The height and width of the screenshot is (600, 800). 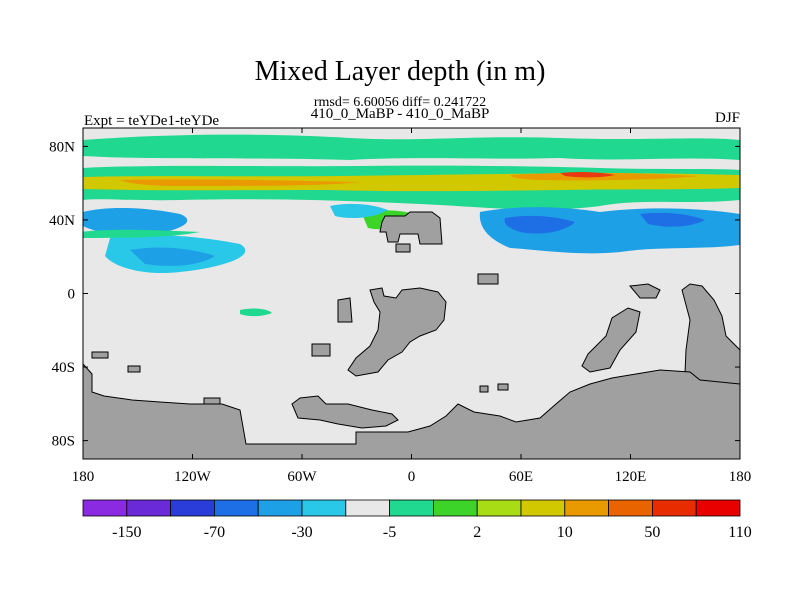 What do you see at coordinates (417, 520) in the screenshot?
I see `colorbar: -150 -70 -30 -5 2 10 50 110` at bounding box center [417, 520].